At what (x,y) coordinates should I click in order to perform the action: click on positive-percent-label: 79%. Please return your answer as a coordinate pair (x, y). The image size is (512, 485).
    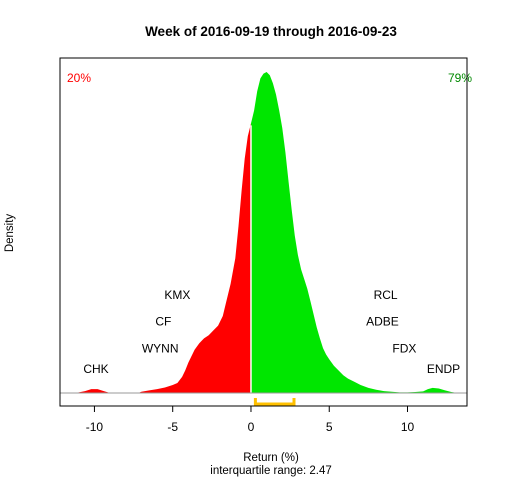
    Looking at the image, I should click on (460, 78).